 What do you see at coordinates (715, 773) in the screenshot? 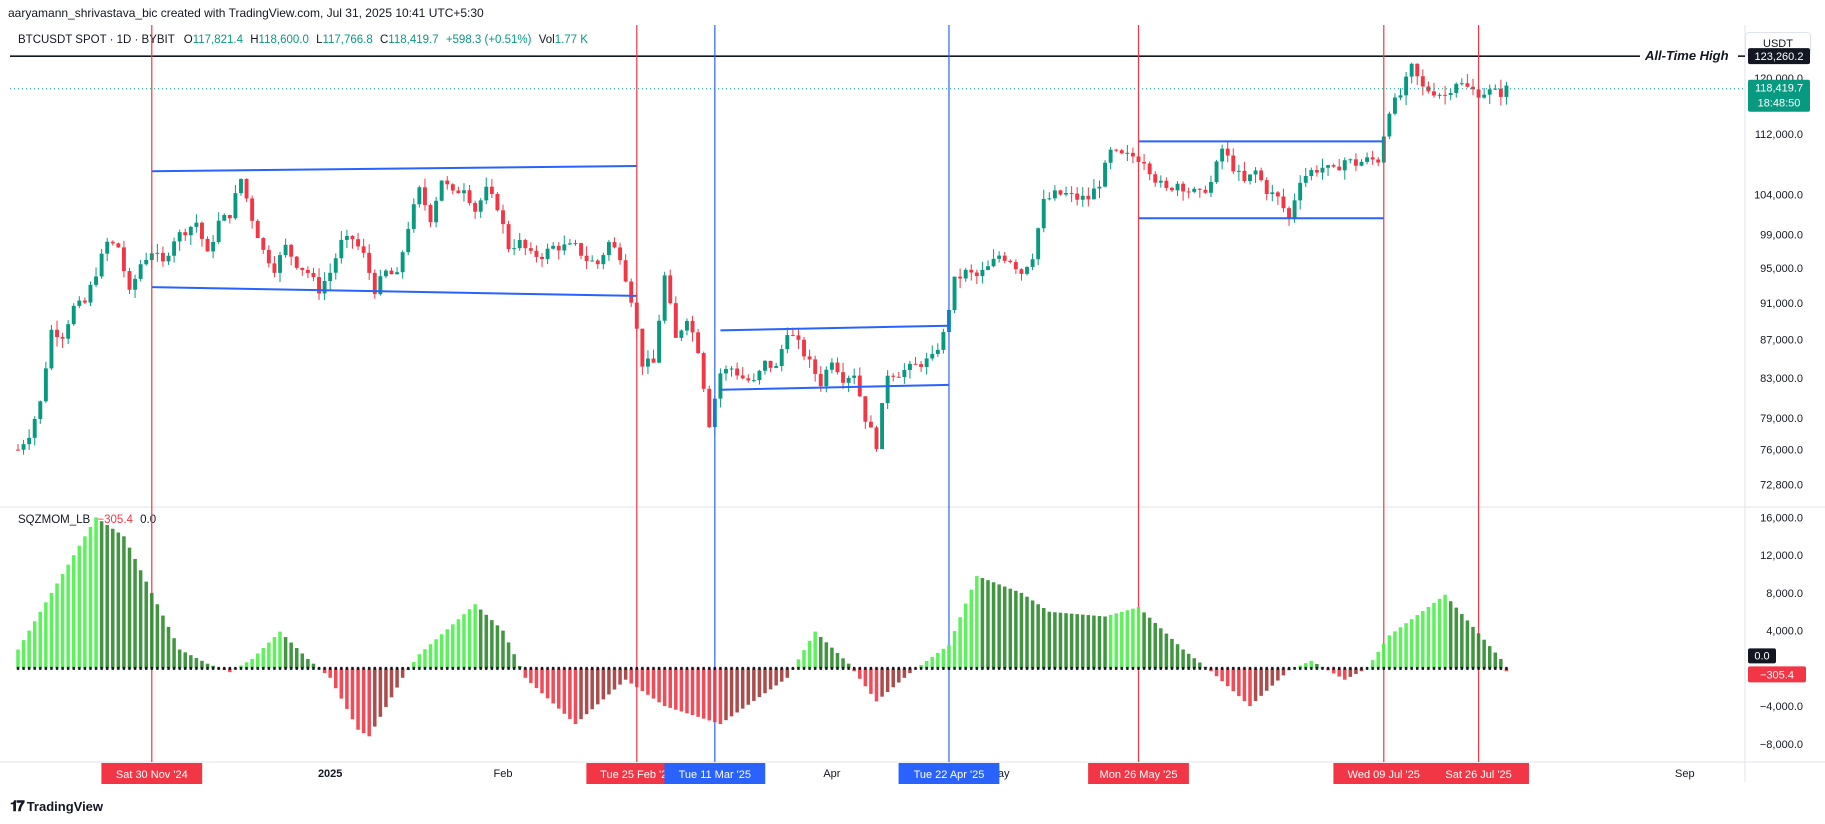
I see `date-flag` at bounding box center [715, 773].